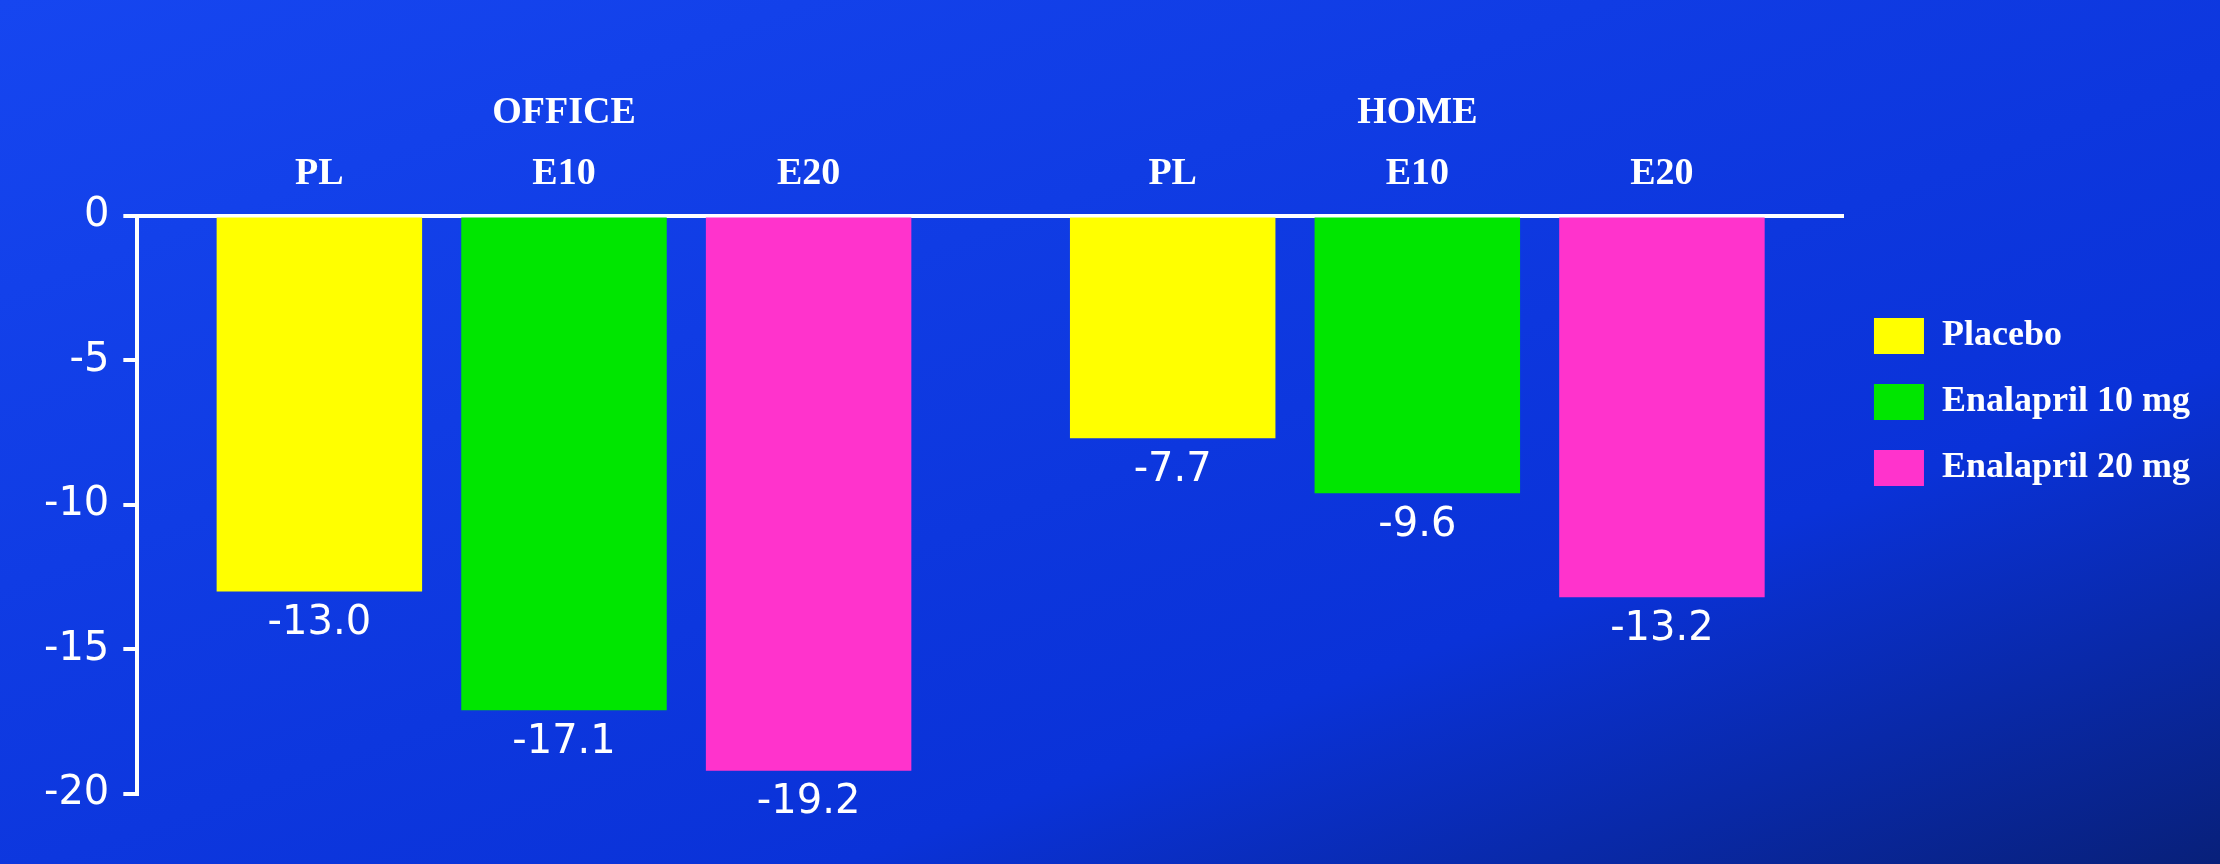 The width and height of the screenshot is (2220, 864). I want to click on data-label: -13.0, so click(319, 619).